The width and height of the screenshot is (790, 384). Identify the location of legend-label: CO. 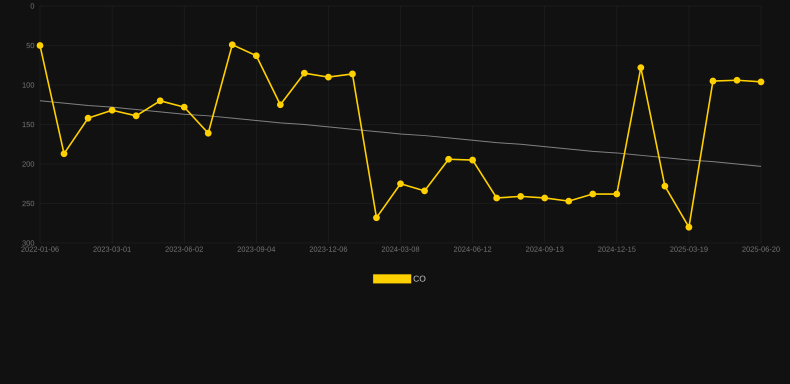
(420, 279).